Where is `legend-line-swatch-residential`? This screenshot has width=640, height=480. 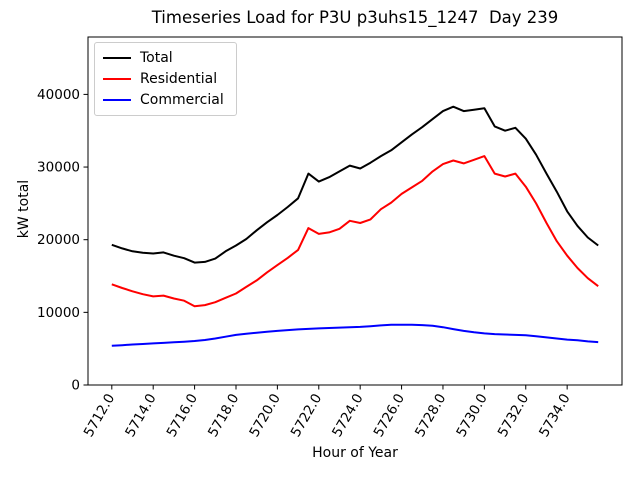
legend-line-swatch-residential is located at coordinates (117, 78).